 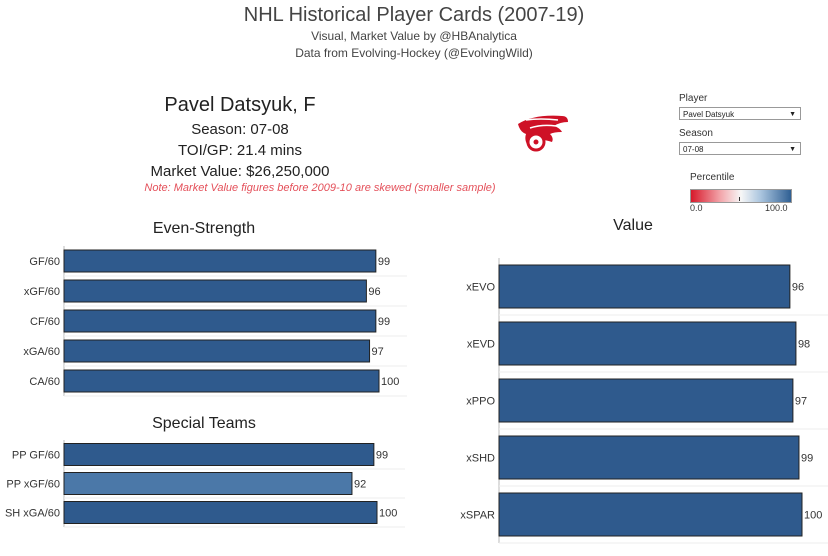 I want to click on value-title: Value, so click(x=633, y=226).